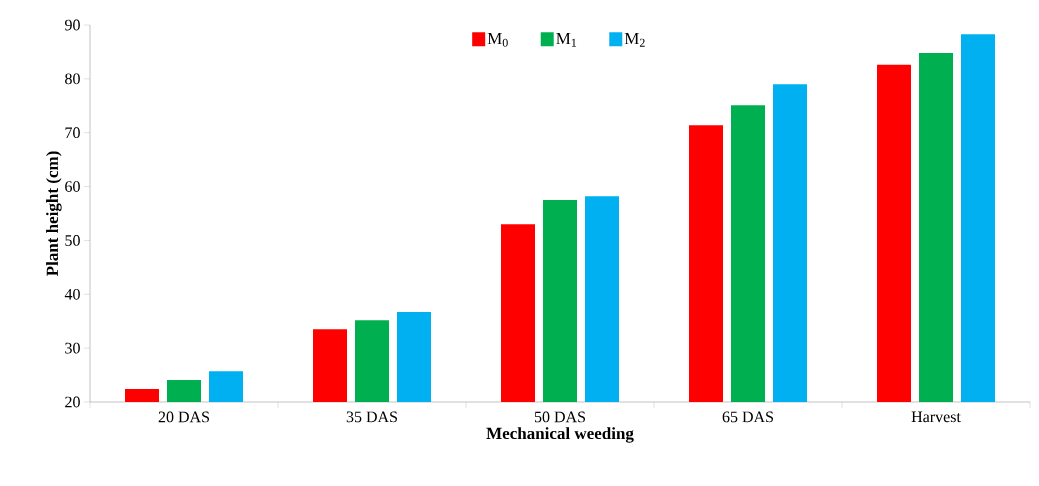  Describe the element at coordinates (72, 240) in the screenshot. I see `y-tick-label: 50` at that location.